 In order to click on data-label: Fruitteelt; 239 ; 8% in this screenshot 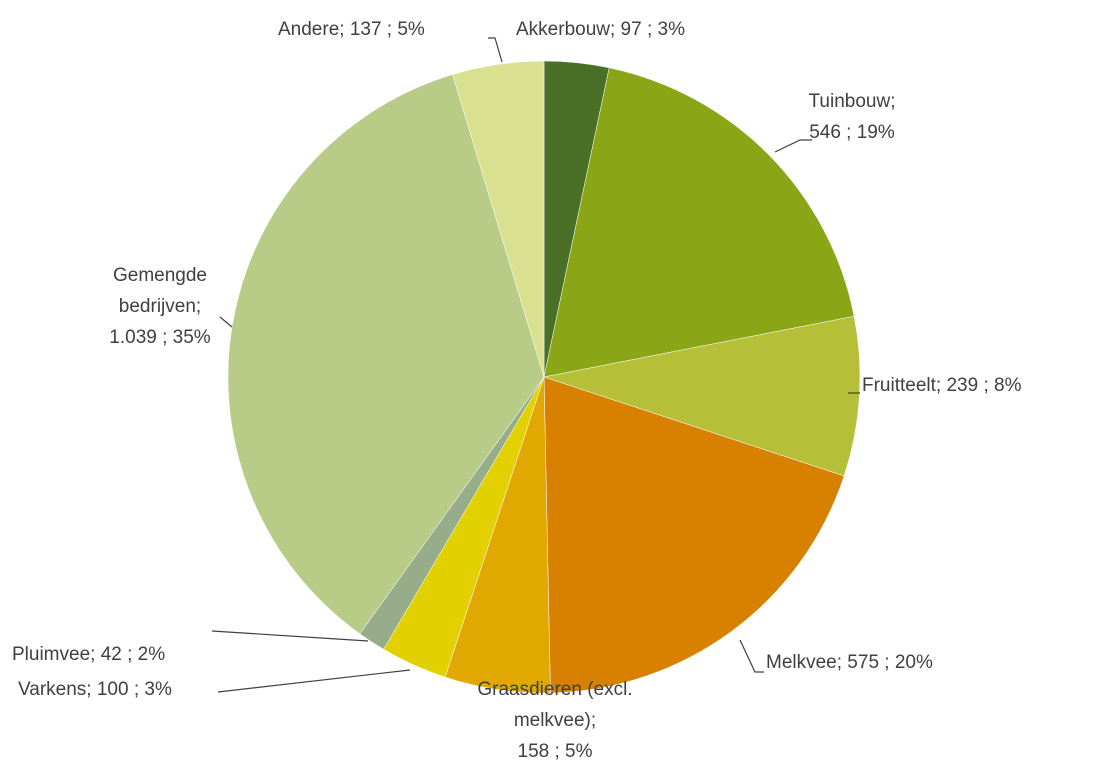, I will do `click(942, 385)`.